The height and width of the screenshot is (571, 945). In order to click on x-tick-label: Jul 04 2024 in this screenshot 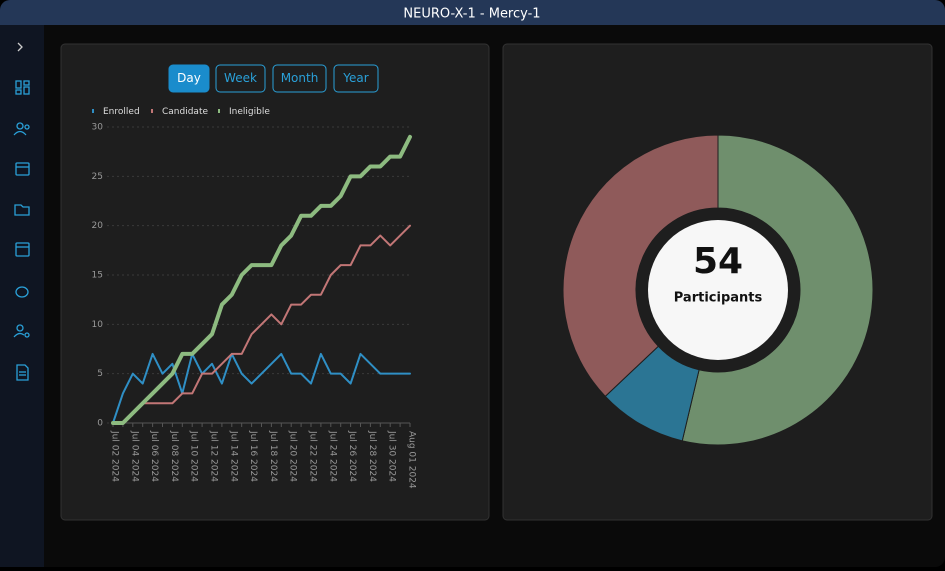, I will do `click(134, 456)`.